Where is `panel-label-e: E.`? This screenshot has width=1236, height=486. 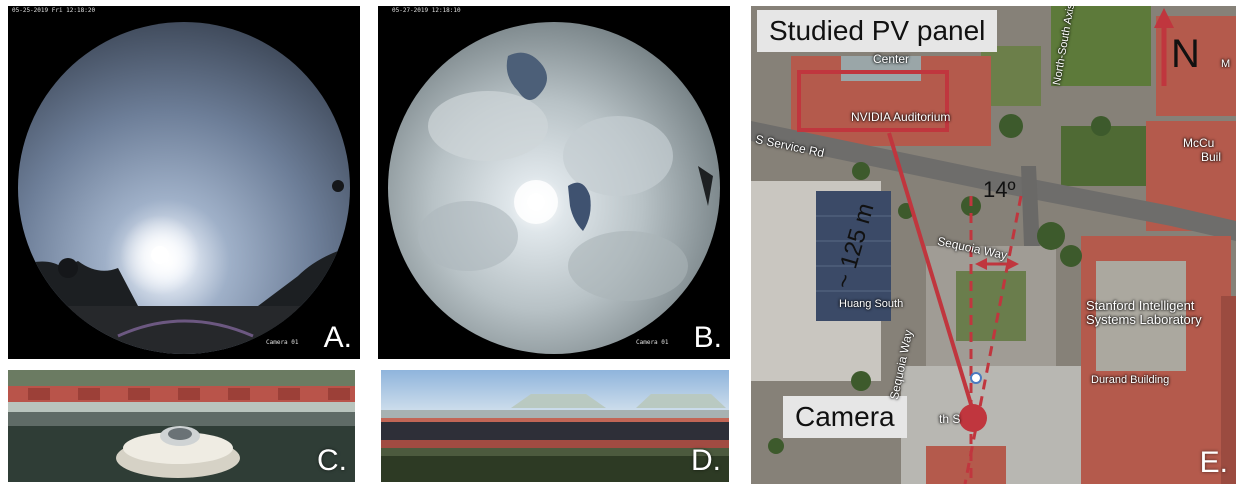 panel-label-e: E. is located at coordinates (1213, 462).